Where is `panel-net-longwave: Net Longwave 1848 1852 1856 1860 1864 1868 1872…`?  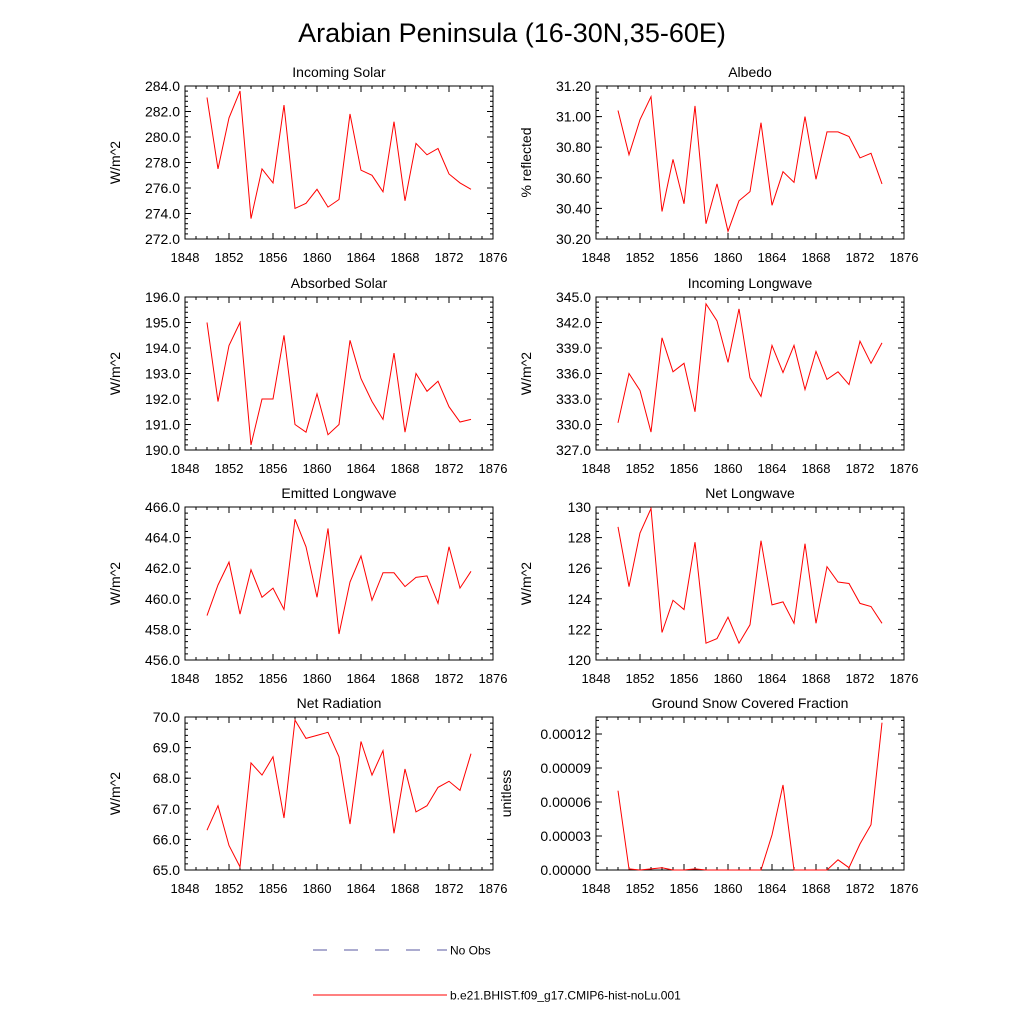
panel-net-longwave: Net Longwave 1848 1852 1856 1860 1864 1868 1872… is located at coordinates (718, 585).